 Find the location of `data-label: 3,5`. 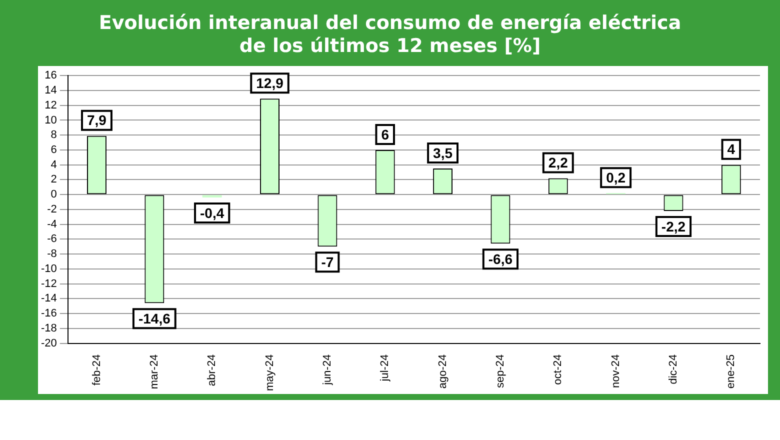

data-label: 3,5 is located at coordinates (443, 152).